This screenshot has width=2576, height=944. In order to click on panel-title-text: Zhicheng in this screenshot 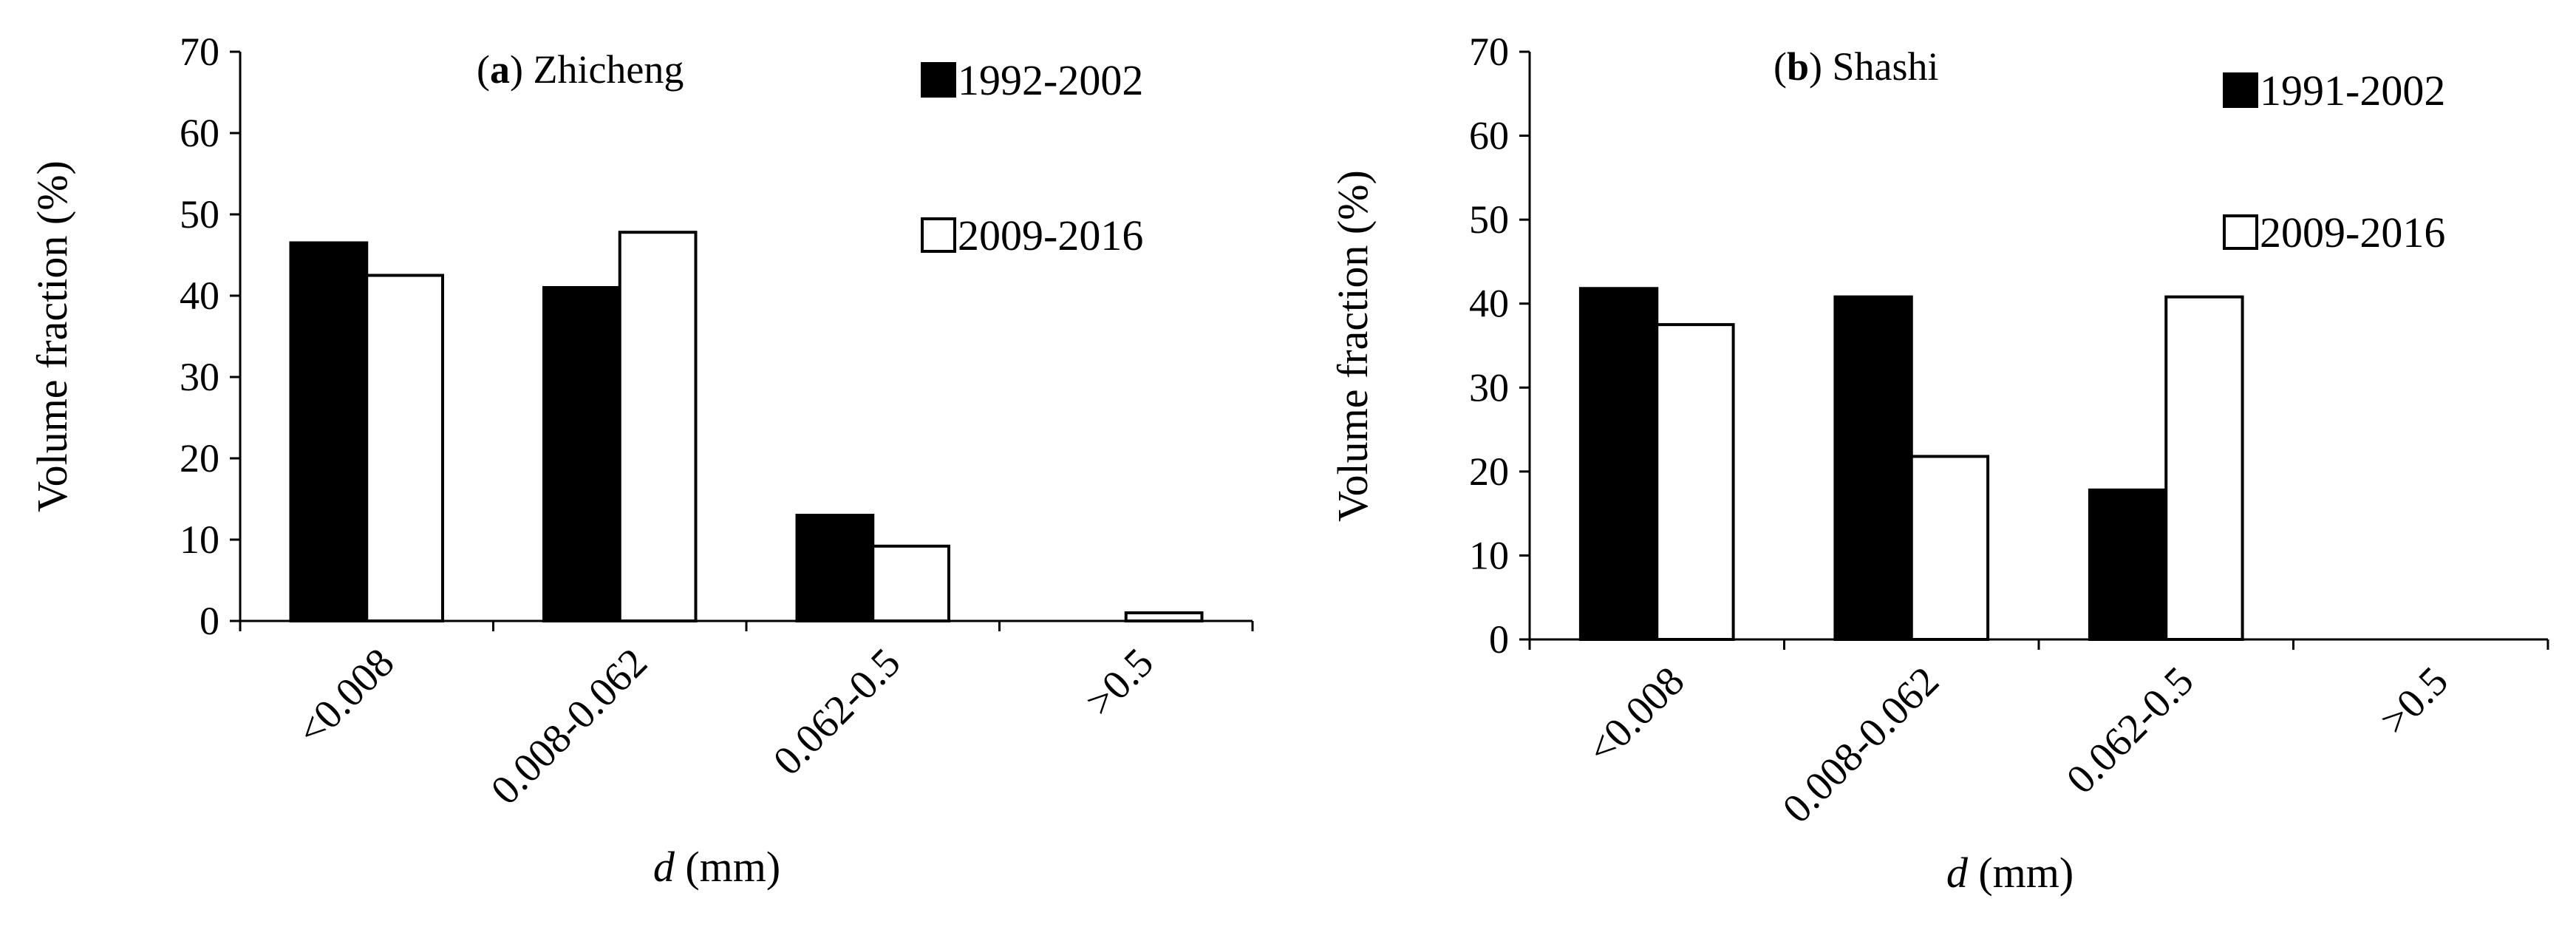, I will do `click(608, 69)`.